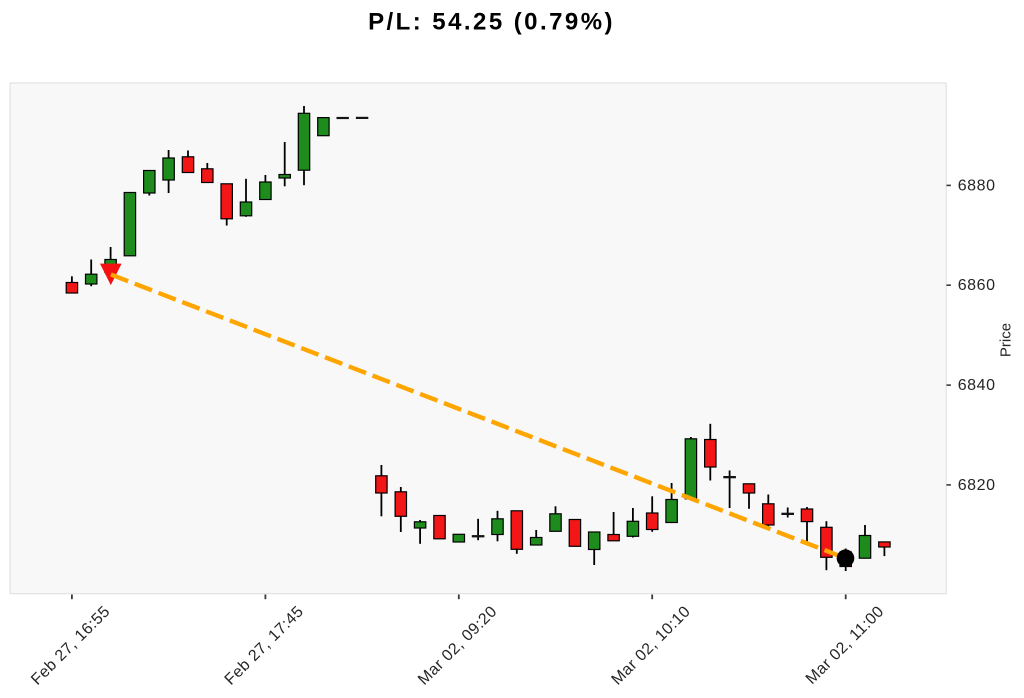 This screenshot has width=1024, height=698. What do you see at coordinates (977, 185) in the screenshot?
I see `svg-text: 6880` at bounding box center [977, 185].